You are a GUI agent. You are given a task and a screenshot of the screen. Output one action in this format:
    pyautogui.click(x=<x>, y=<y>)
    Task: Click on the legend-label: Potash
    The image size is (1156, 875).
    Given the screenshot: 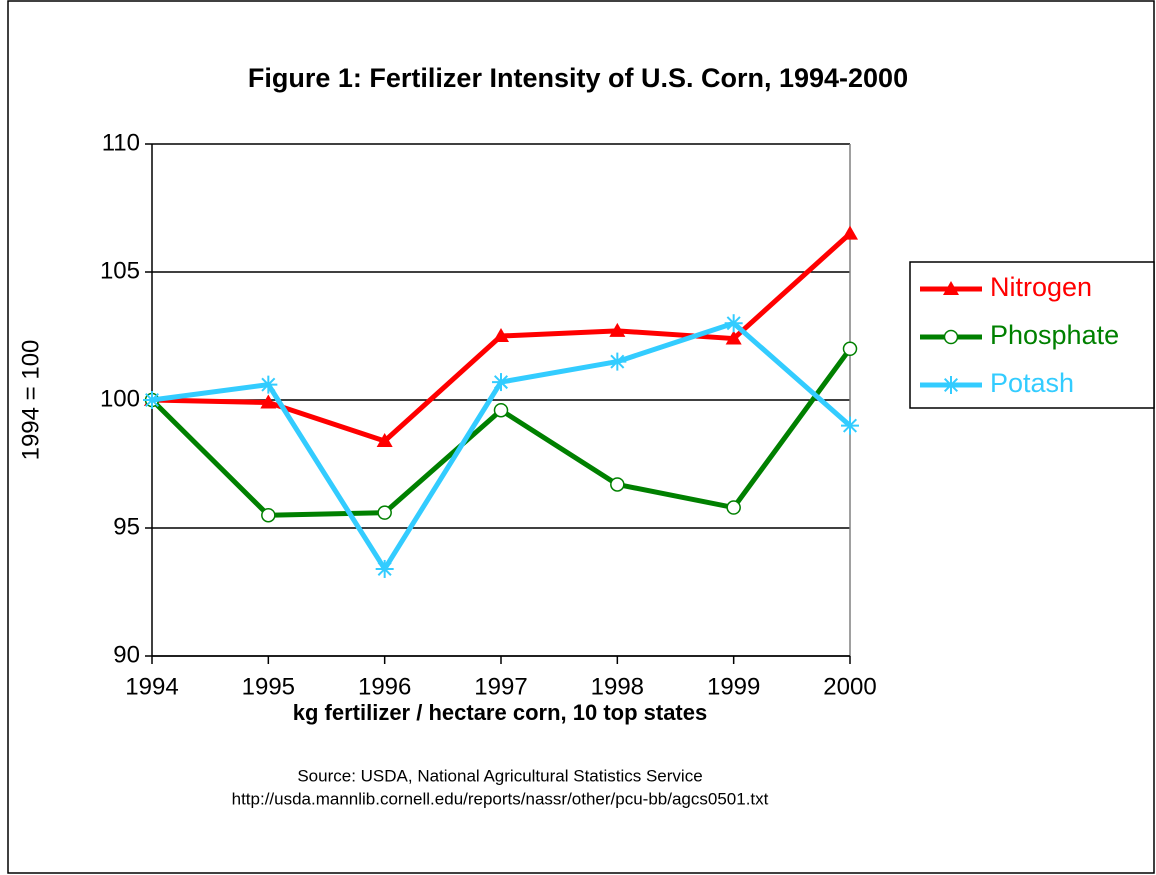 What is the action you would take?
    pyautogui.click(x=1032, y=383)
    